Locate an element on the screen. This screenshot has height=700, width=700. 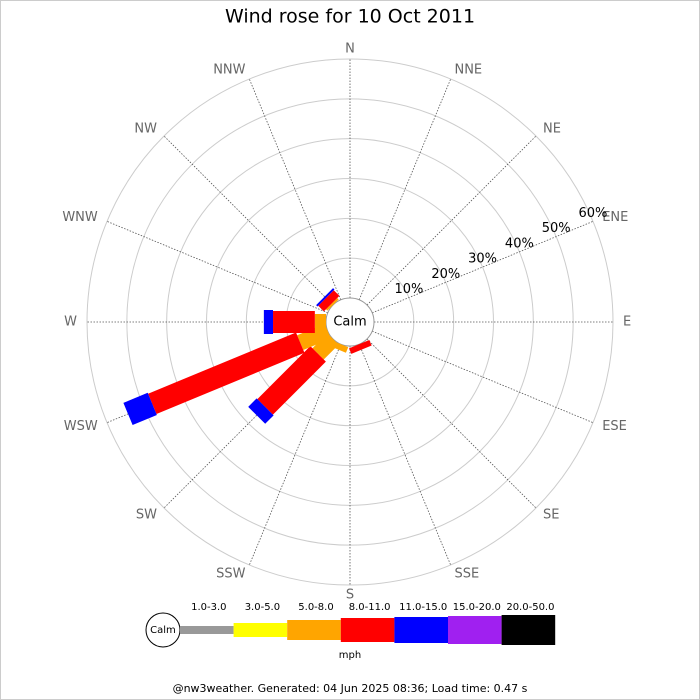
legend-label: 5.0-8.0 is located at coordinates (315, 607).